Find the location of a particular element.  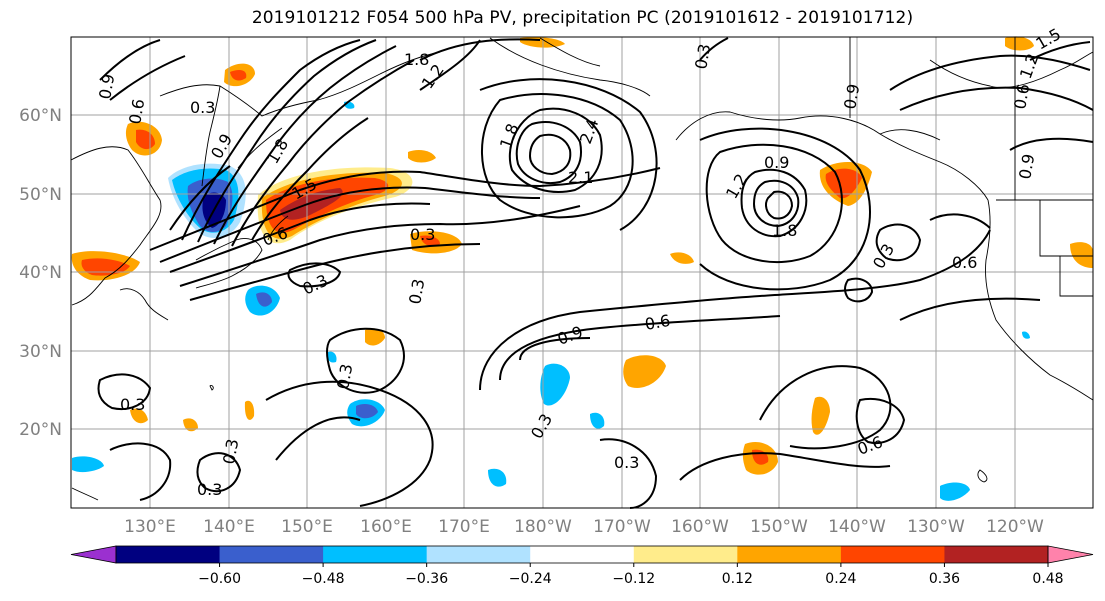

lat-label: 50°N is located at coordinates (40, 195).